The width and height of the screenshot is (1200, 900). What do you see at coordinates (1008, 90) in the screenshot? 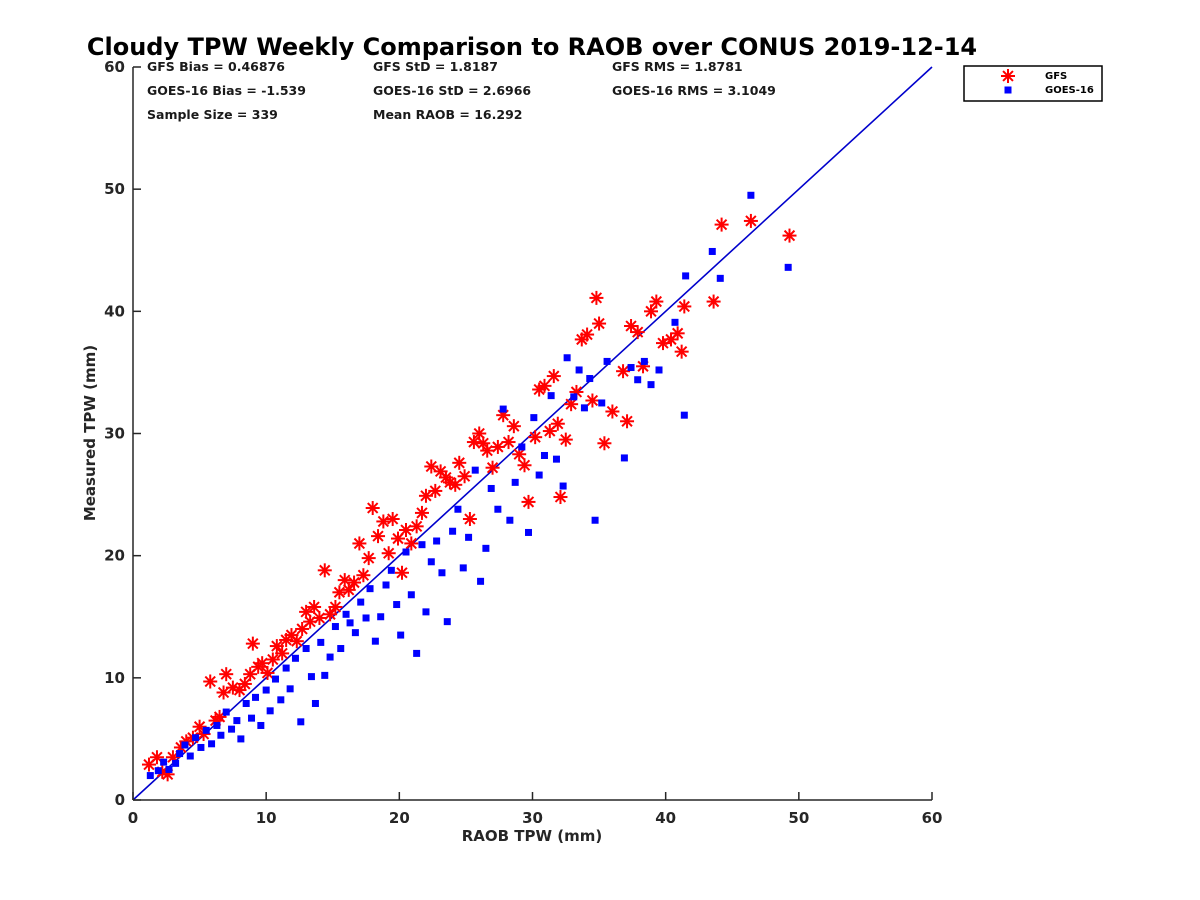
I see `legend-goes16-symbol` at bounding box center [1008, 90].